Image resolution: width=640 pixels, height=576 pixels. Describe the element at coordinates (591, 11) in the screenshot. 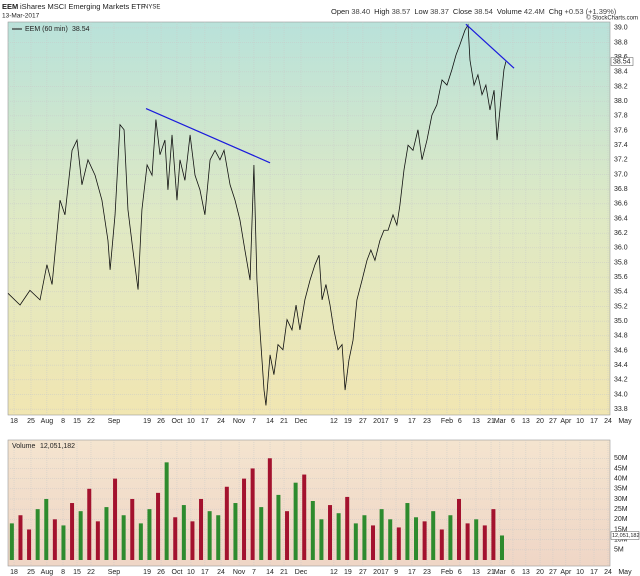

I see `quote-value: +0.53 (+1.39%)` at that location.